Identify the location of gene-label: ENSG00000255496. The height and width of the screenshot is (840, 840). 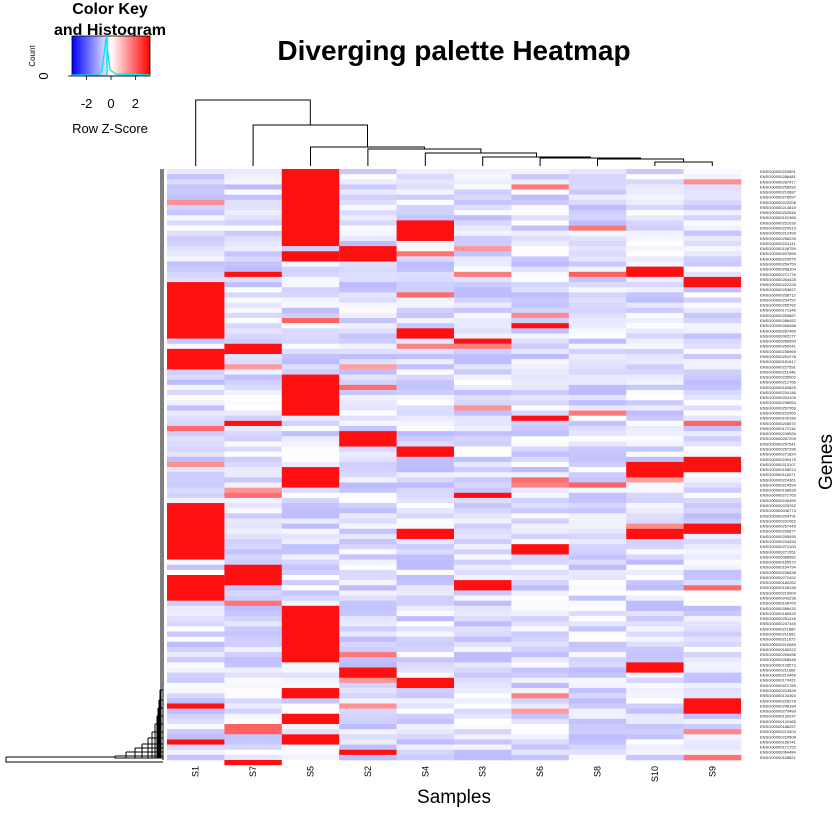
(778, 654).